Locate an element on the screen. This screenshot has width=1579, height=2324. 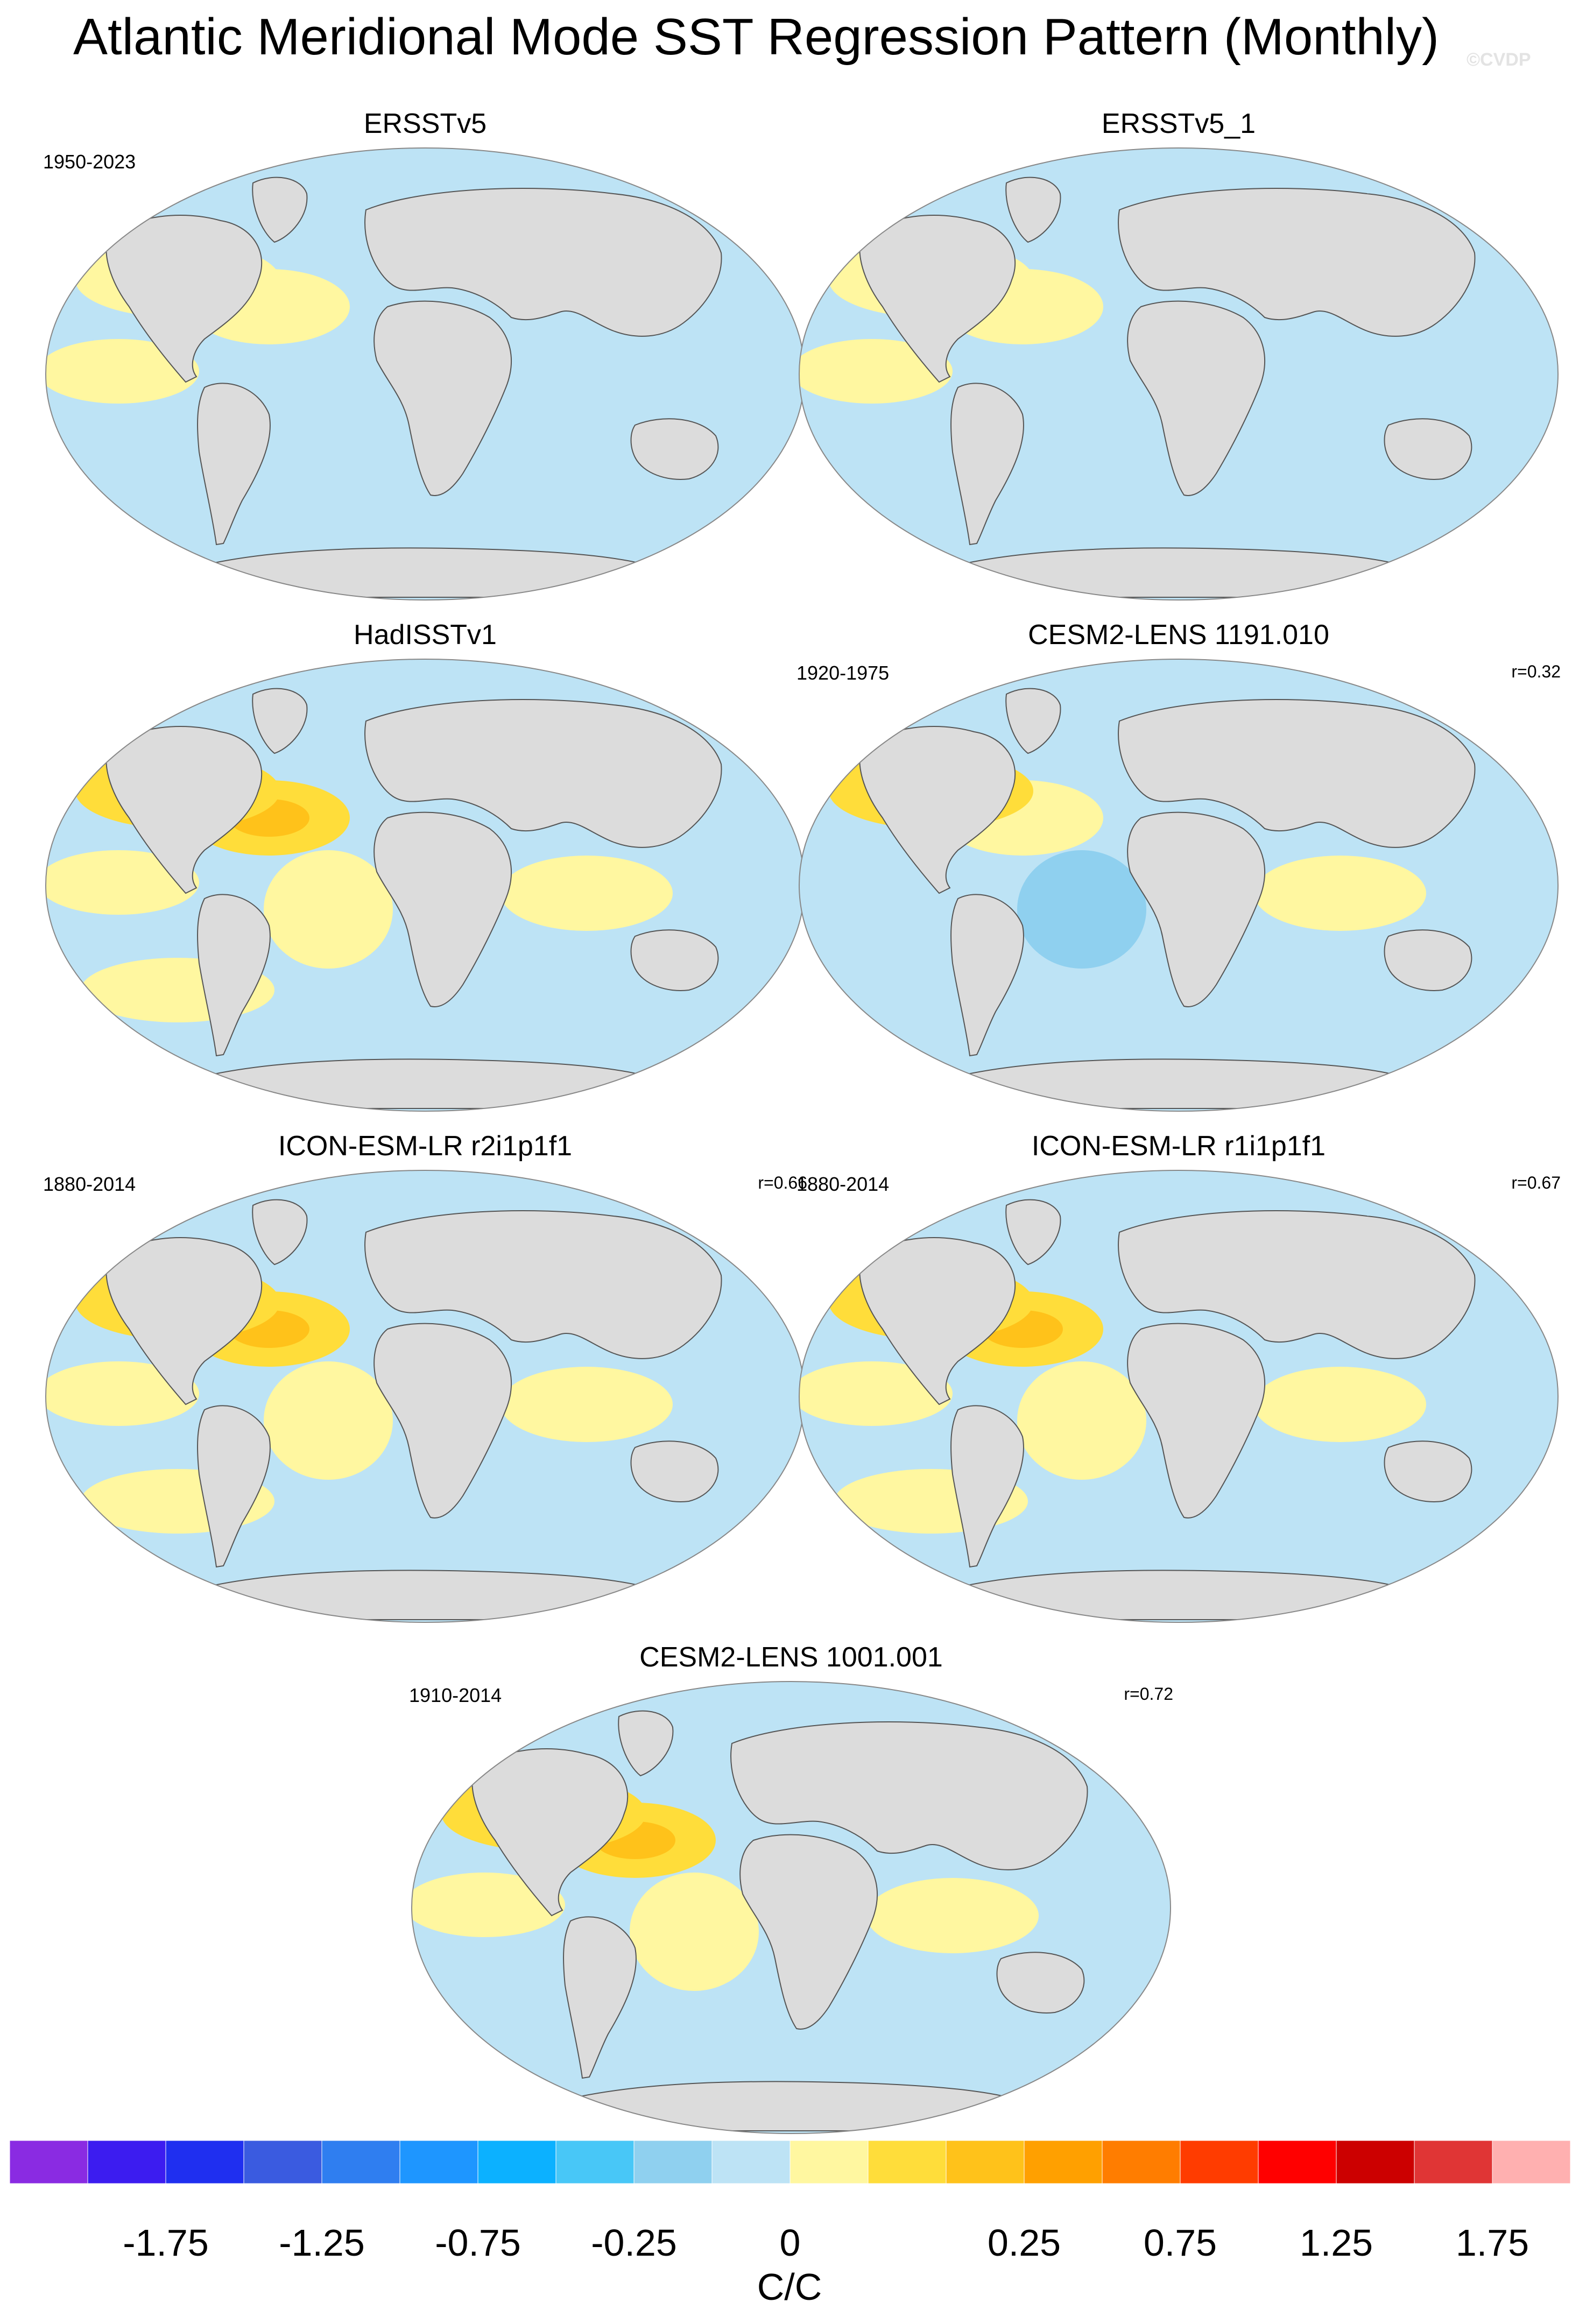
colorbar is located at coordinates (790, 2162).